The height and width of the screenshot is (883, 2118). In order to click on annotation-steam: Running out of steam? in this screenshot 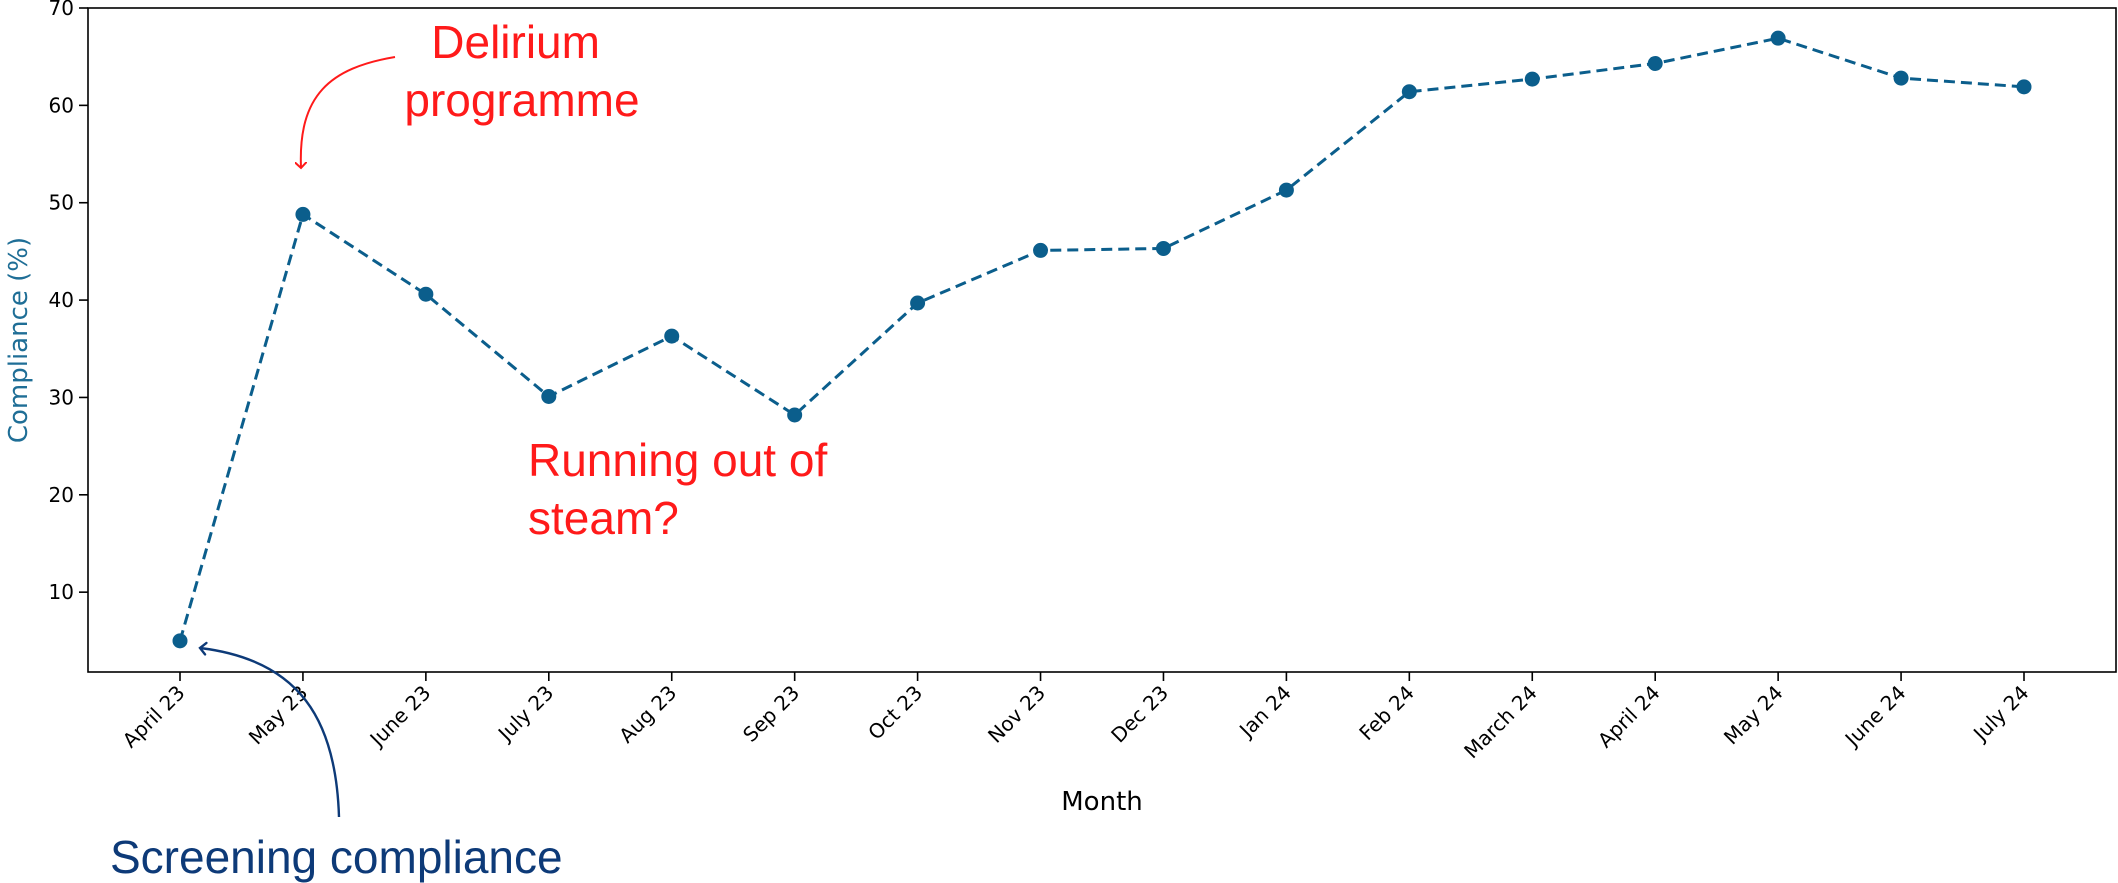, I will do `click(684, 489)`.